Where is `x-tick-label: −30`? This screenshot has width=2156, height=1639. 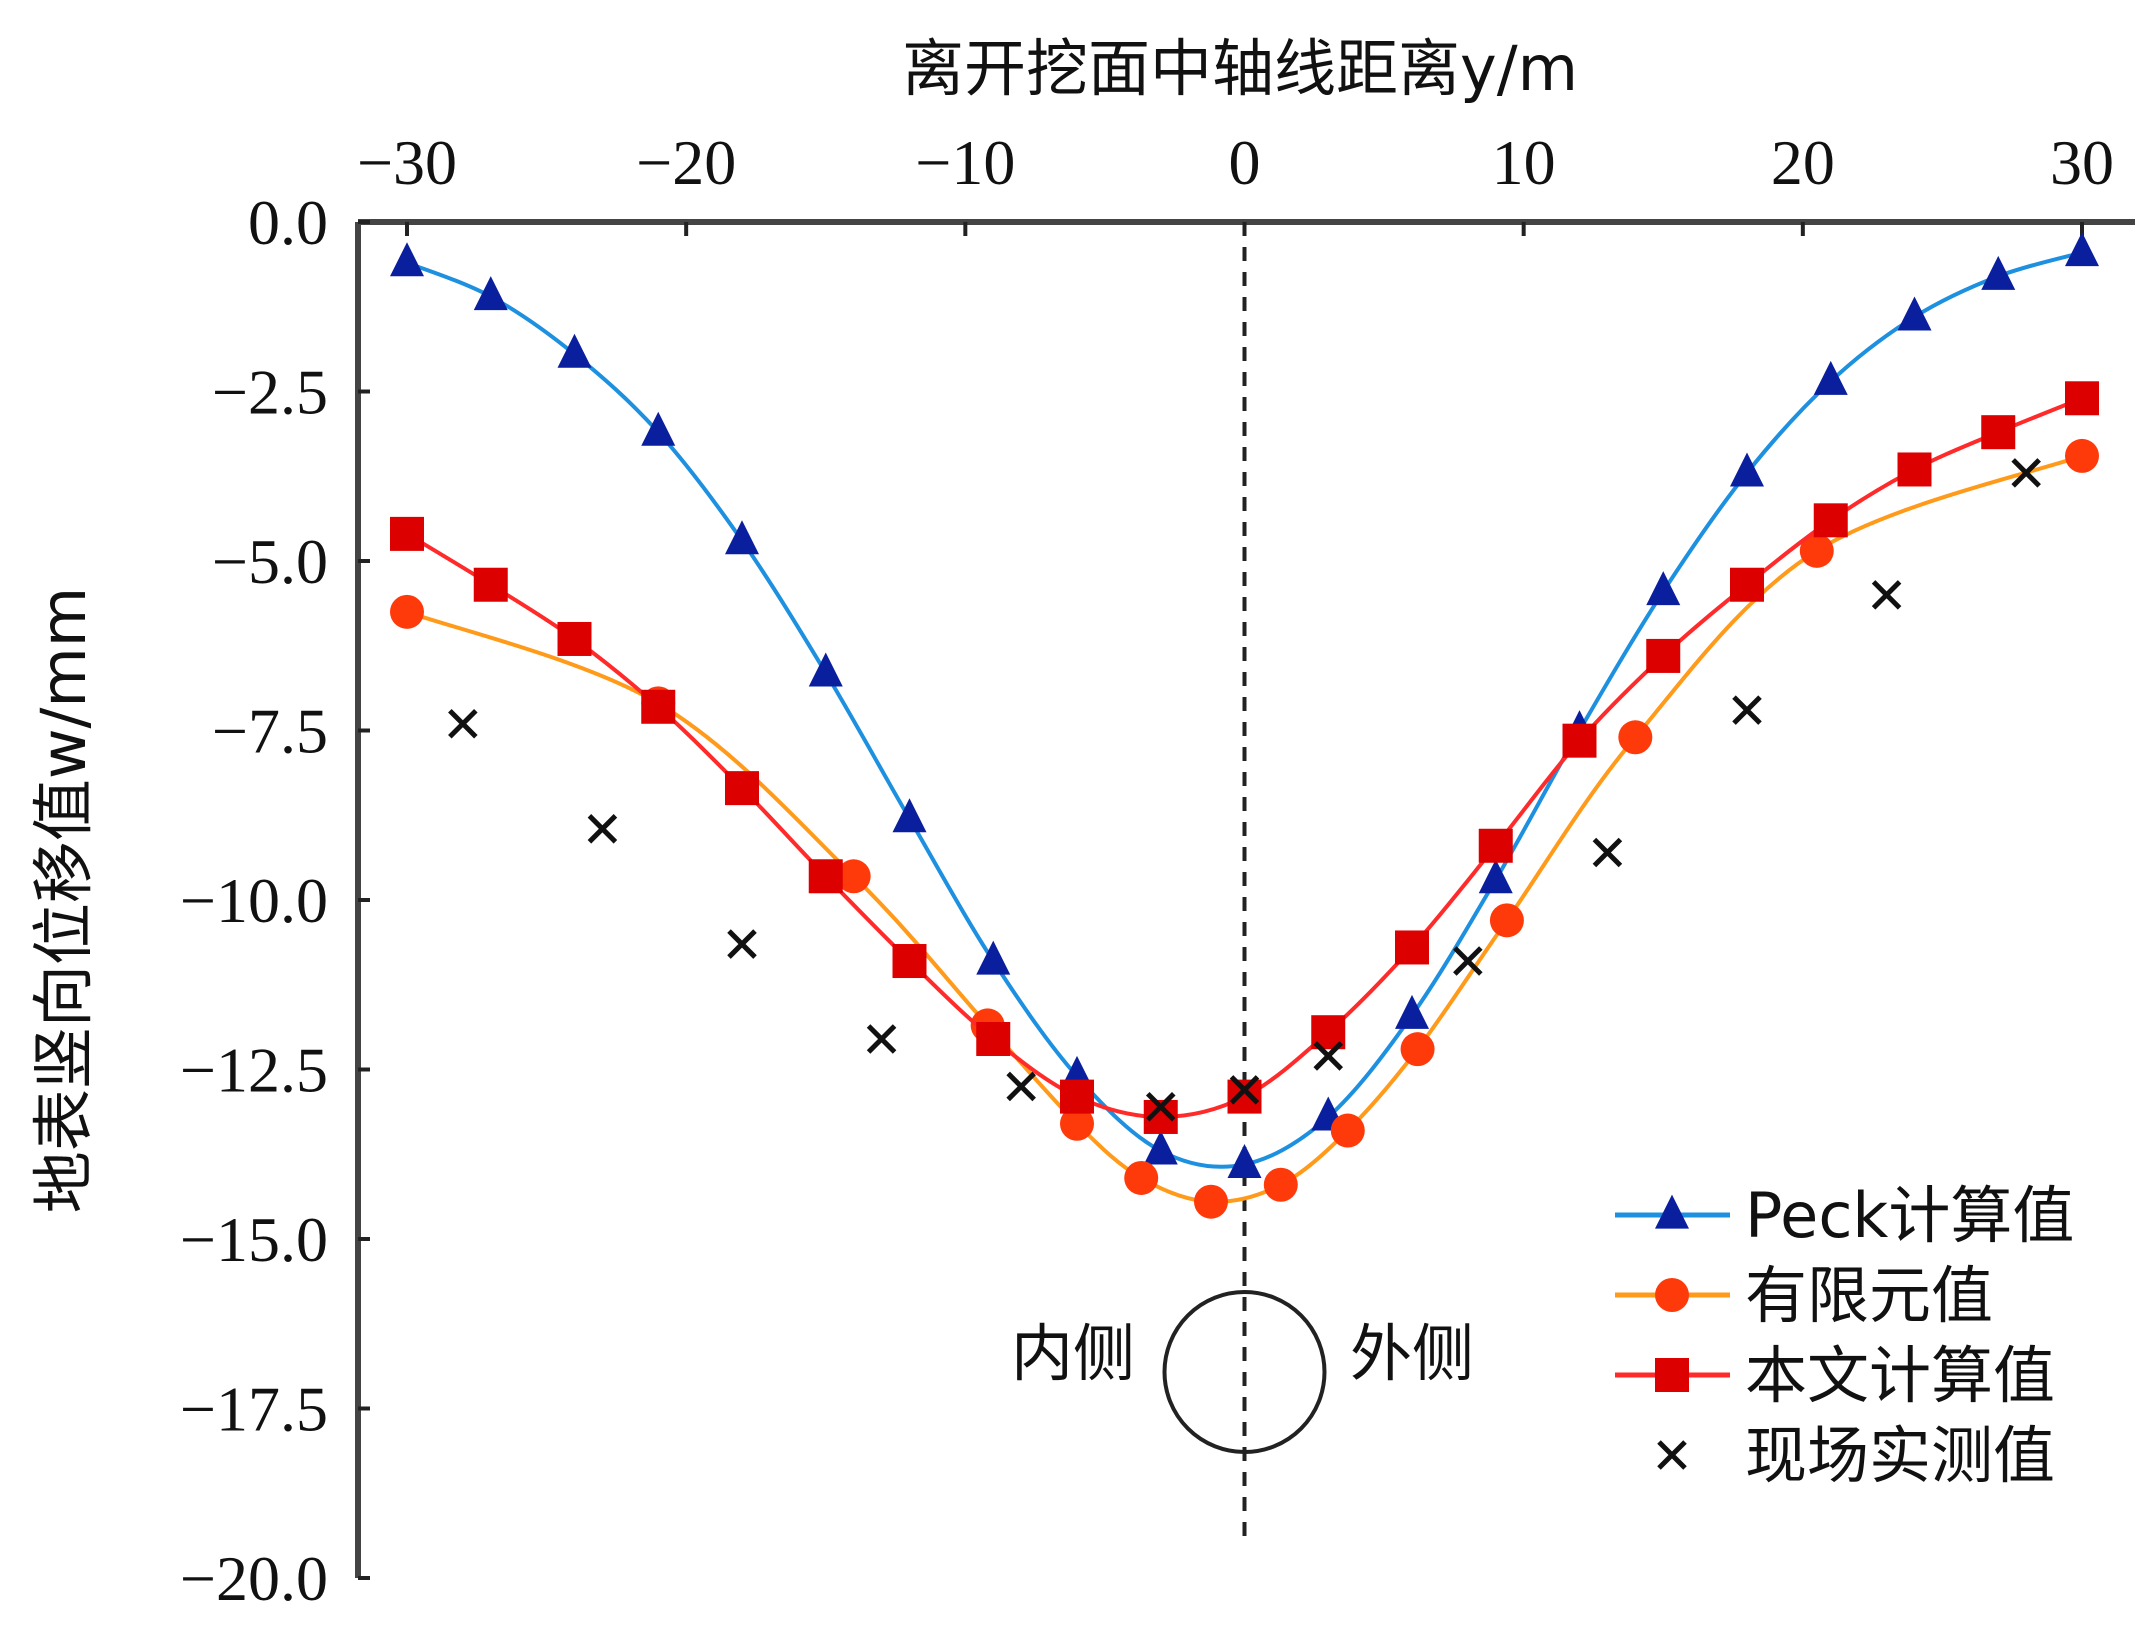 x-tick-label: −30 is located at coordinates (407, 162).